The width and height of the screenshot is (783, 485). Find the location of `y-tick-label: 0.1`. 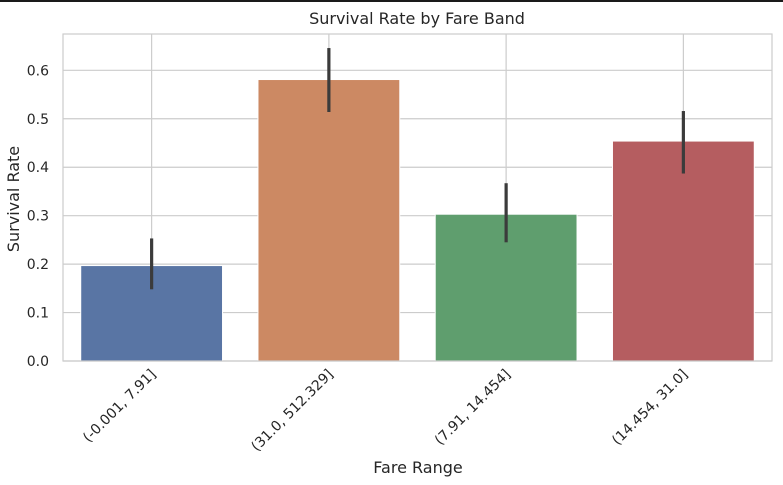

y-tick-label: 0.1 is located at coordinates (38, 314).